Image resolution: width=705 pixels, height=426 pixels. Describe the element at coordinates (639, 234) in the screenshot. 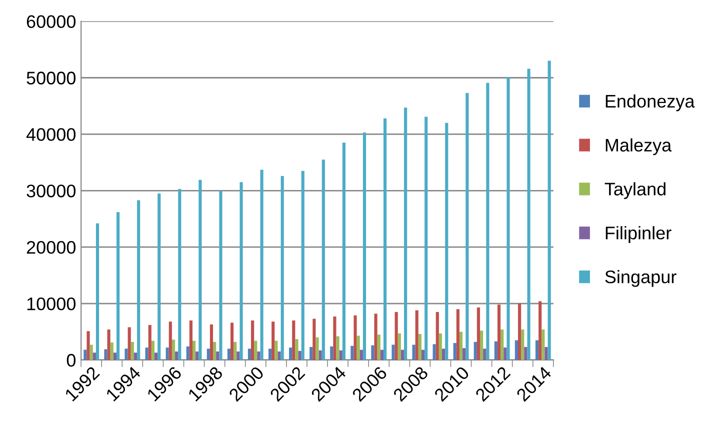

I see `legend-label: Filipinler` at that location.